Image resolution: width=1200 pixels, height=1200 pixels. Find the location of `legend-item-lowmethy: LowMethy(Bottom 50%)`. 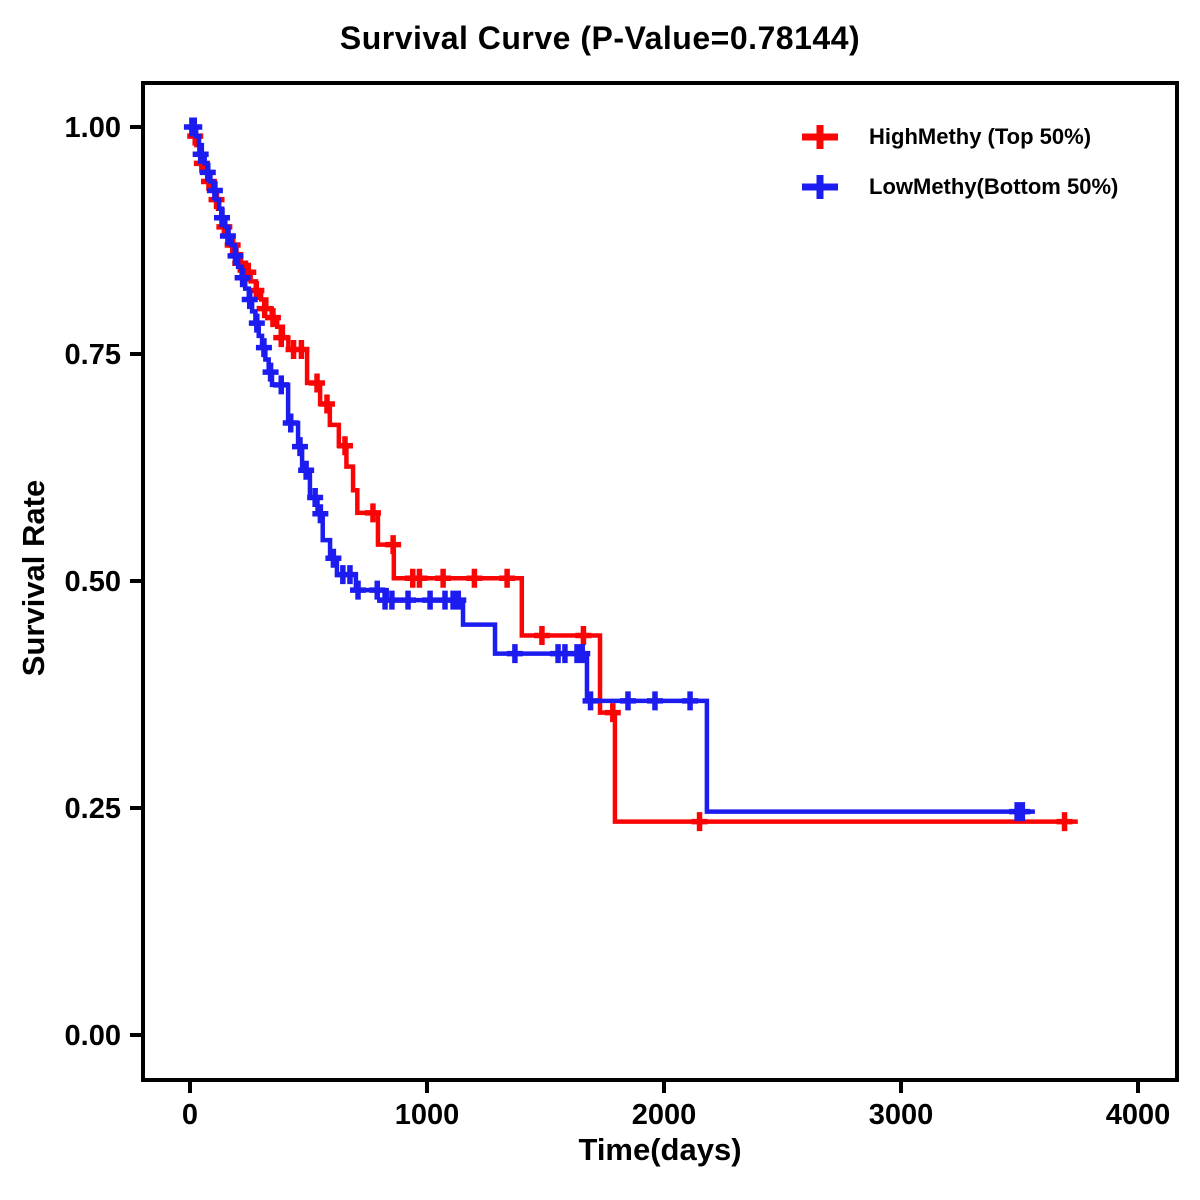

legend-item-lowmethy: LowMethy(Bottom 50%) is located at coordinates (957, 187).